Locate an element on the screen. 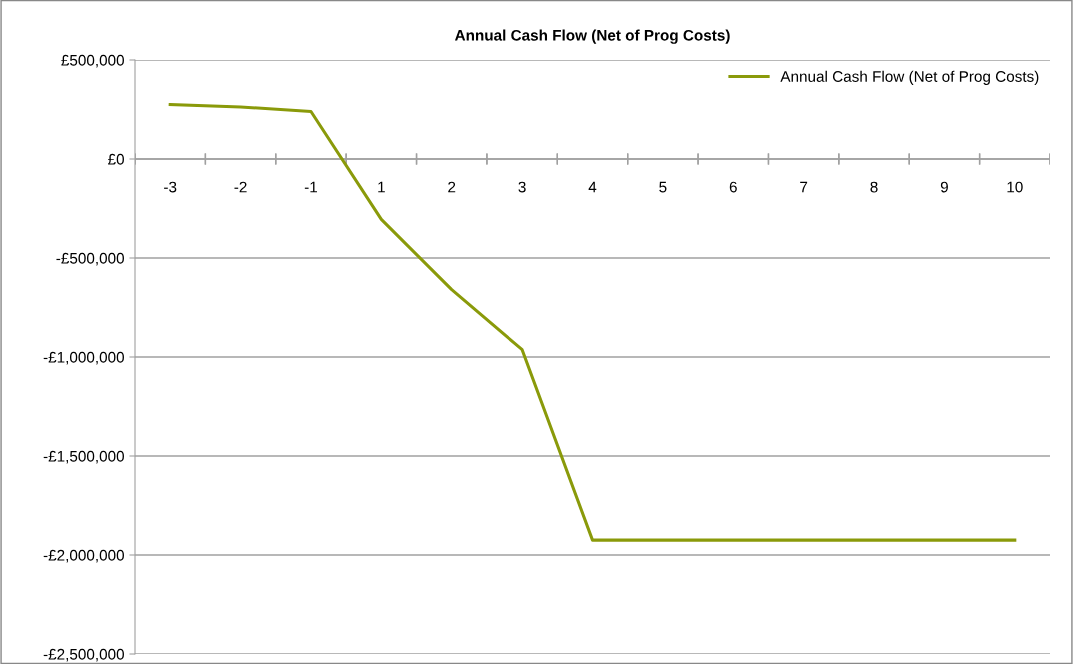 The image size is (1073, 664). x-tick-label: -3 is located at coordinates (170, 187).